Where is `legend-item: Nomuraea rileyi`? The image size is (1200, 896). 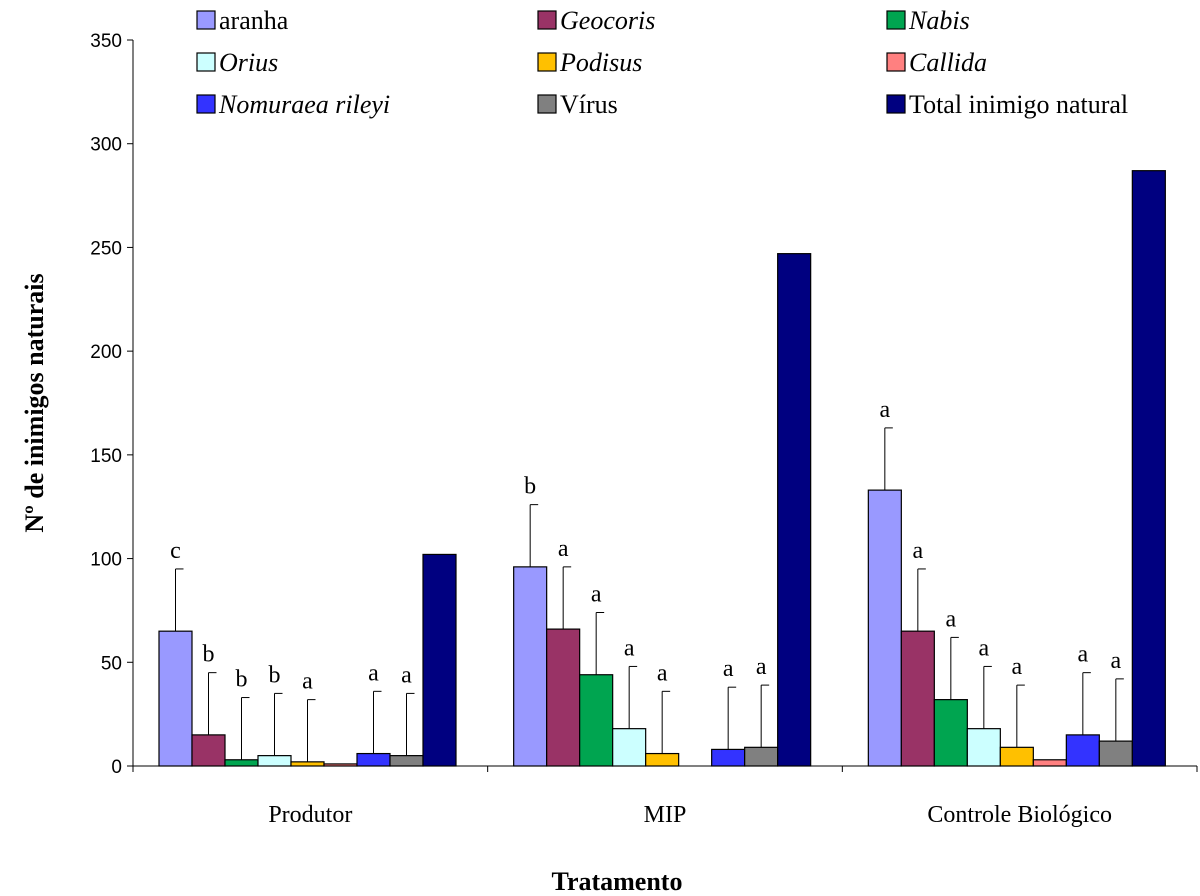
legend-item: Nomuraea rileyi is located at coordinates (293, 104).